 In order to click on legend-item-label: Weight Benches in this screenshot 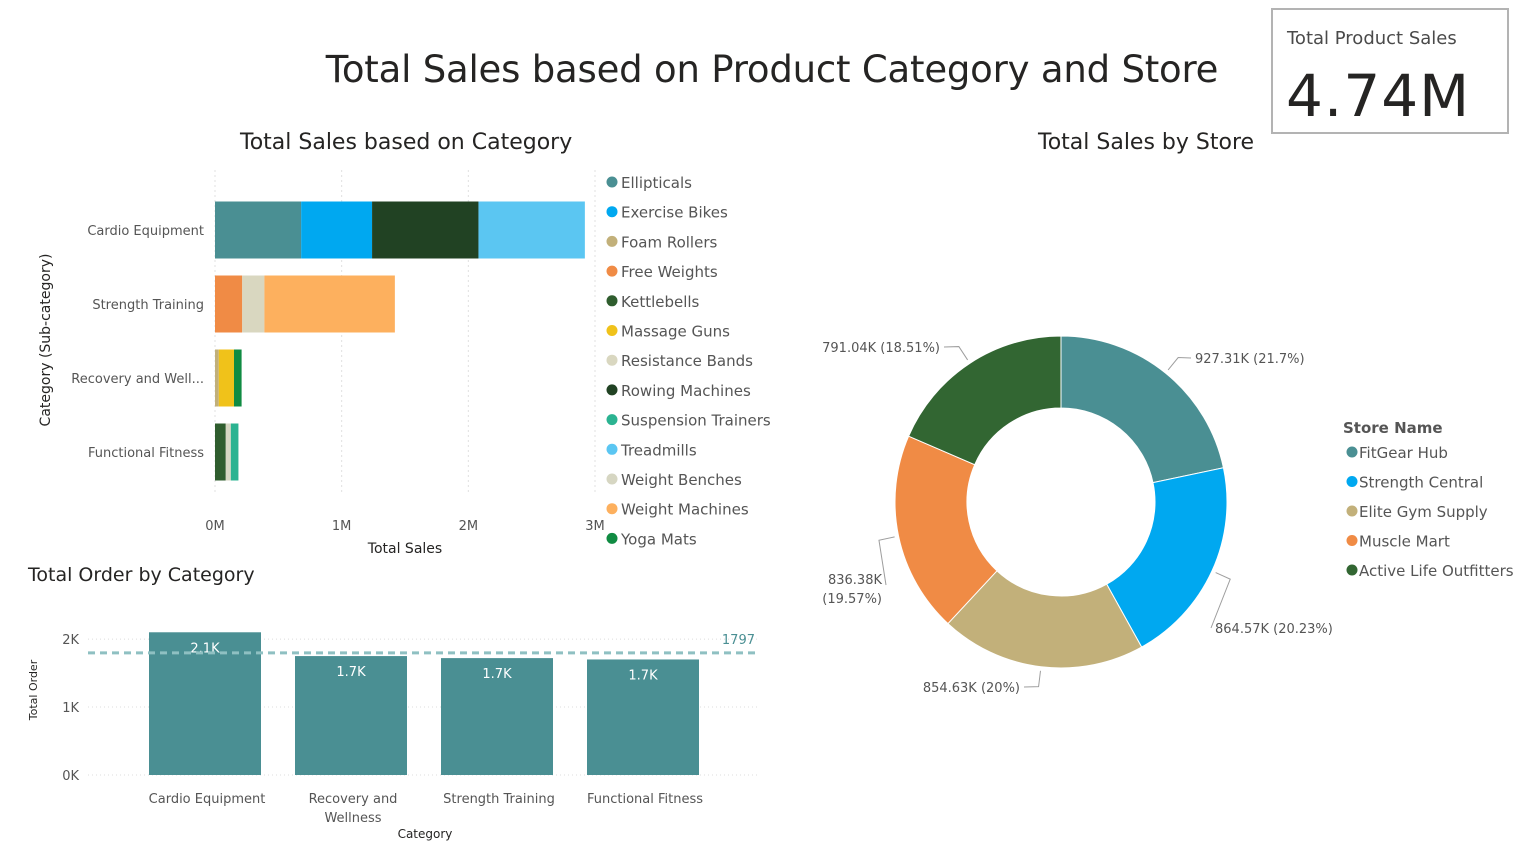, I will do `click(681, 480)`.